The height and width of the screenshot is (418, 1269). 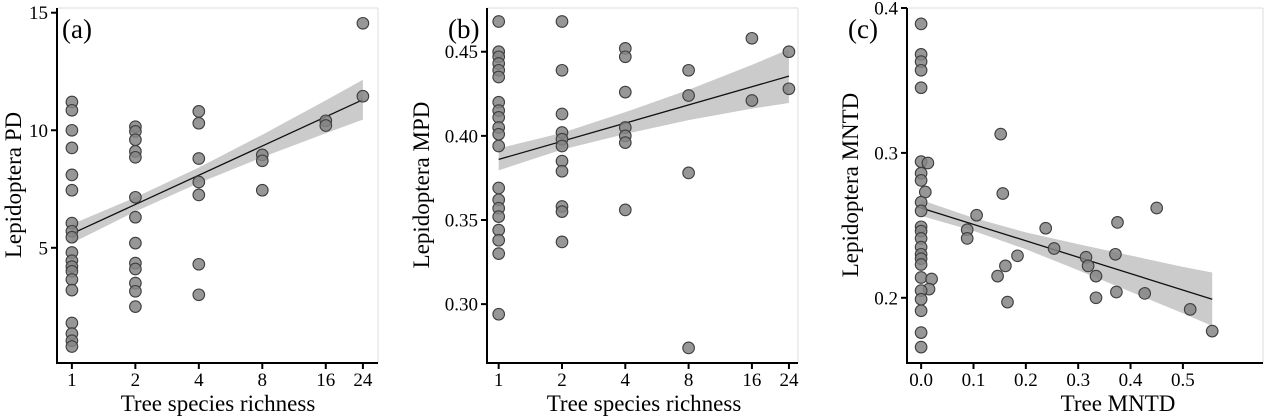 What do you see at coordinates (626, 380) in the screenshot?
I see `x-tick-label: 4` at bounding box center [626, 380].